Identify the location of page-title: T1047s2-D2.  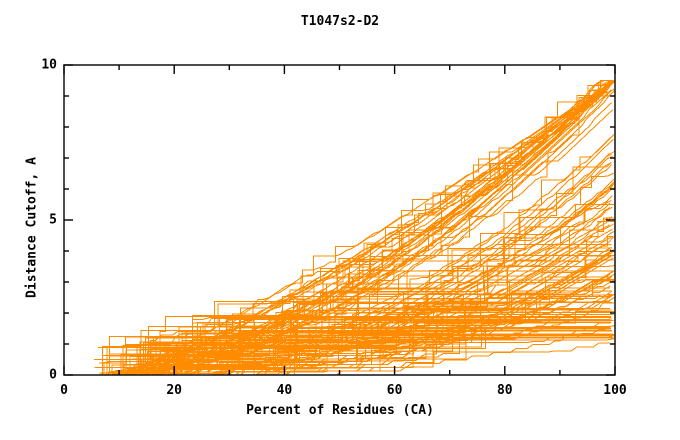
(340, 21).